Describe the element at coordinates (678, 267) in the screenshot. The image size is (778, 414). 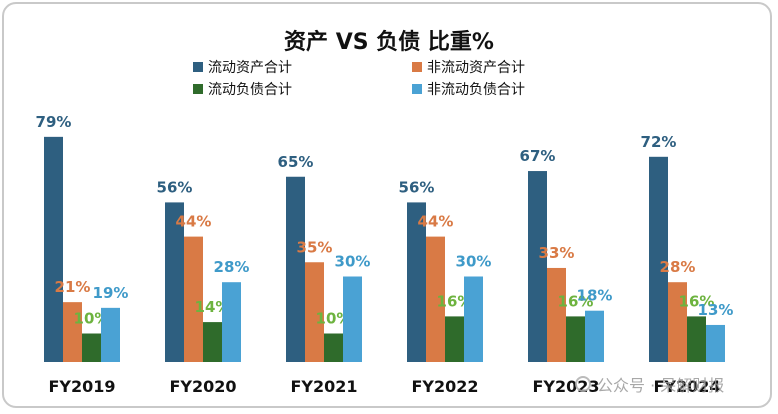
I see `data-label-FY2024-series-2: 28%` at that location.